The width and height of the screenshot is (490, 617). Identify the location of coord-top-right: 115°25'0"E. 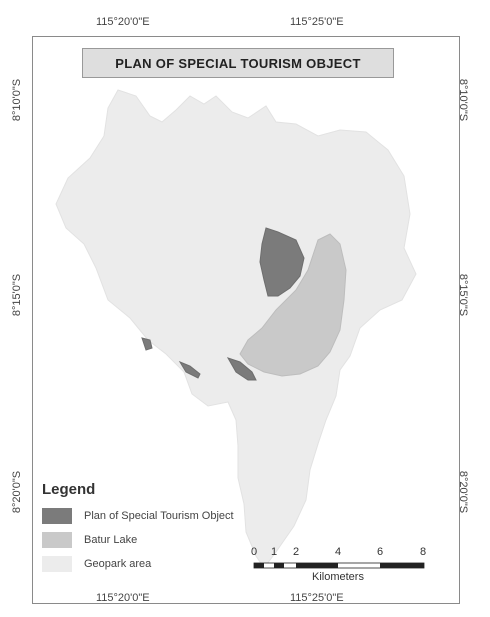
(317, 22).